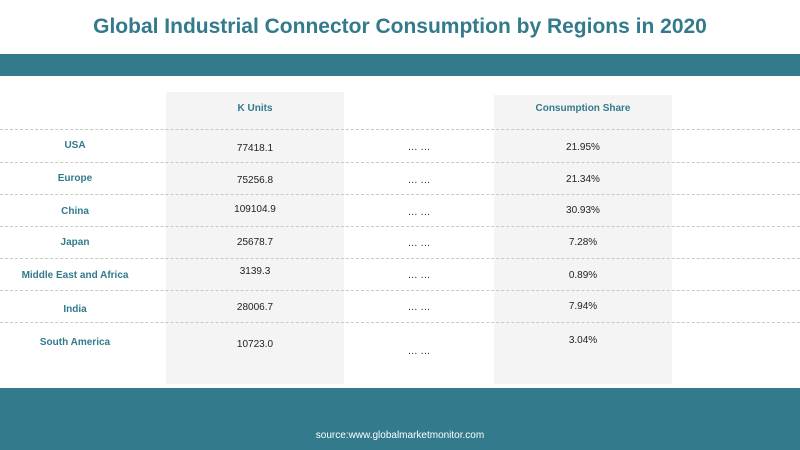 The width and height of the screenshot is (800, 450). What do you see at coordinates (400, 435) in the screenshot?
I see `source-text: source:www.globalmarketmonitor.com` at bounding box center [400, 435].